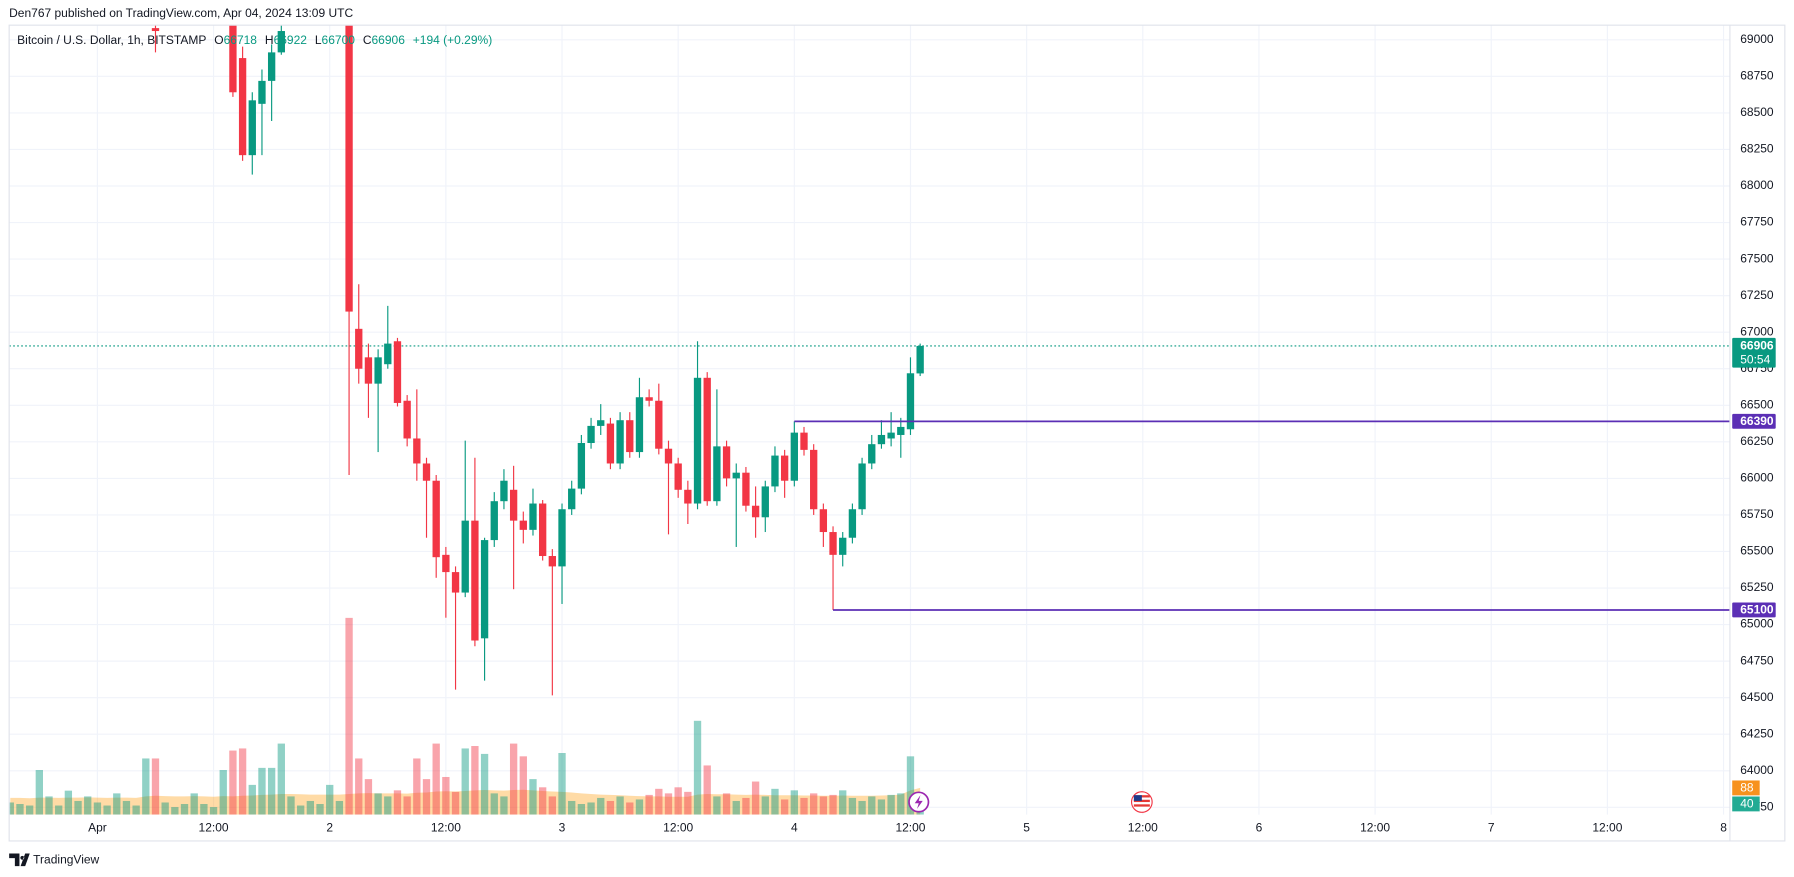 The image size is (1794, 877). Describe the element at coordinates (1141, 802) in the screenshot. I see `economic-event-icon` at that location.